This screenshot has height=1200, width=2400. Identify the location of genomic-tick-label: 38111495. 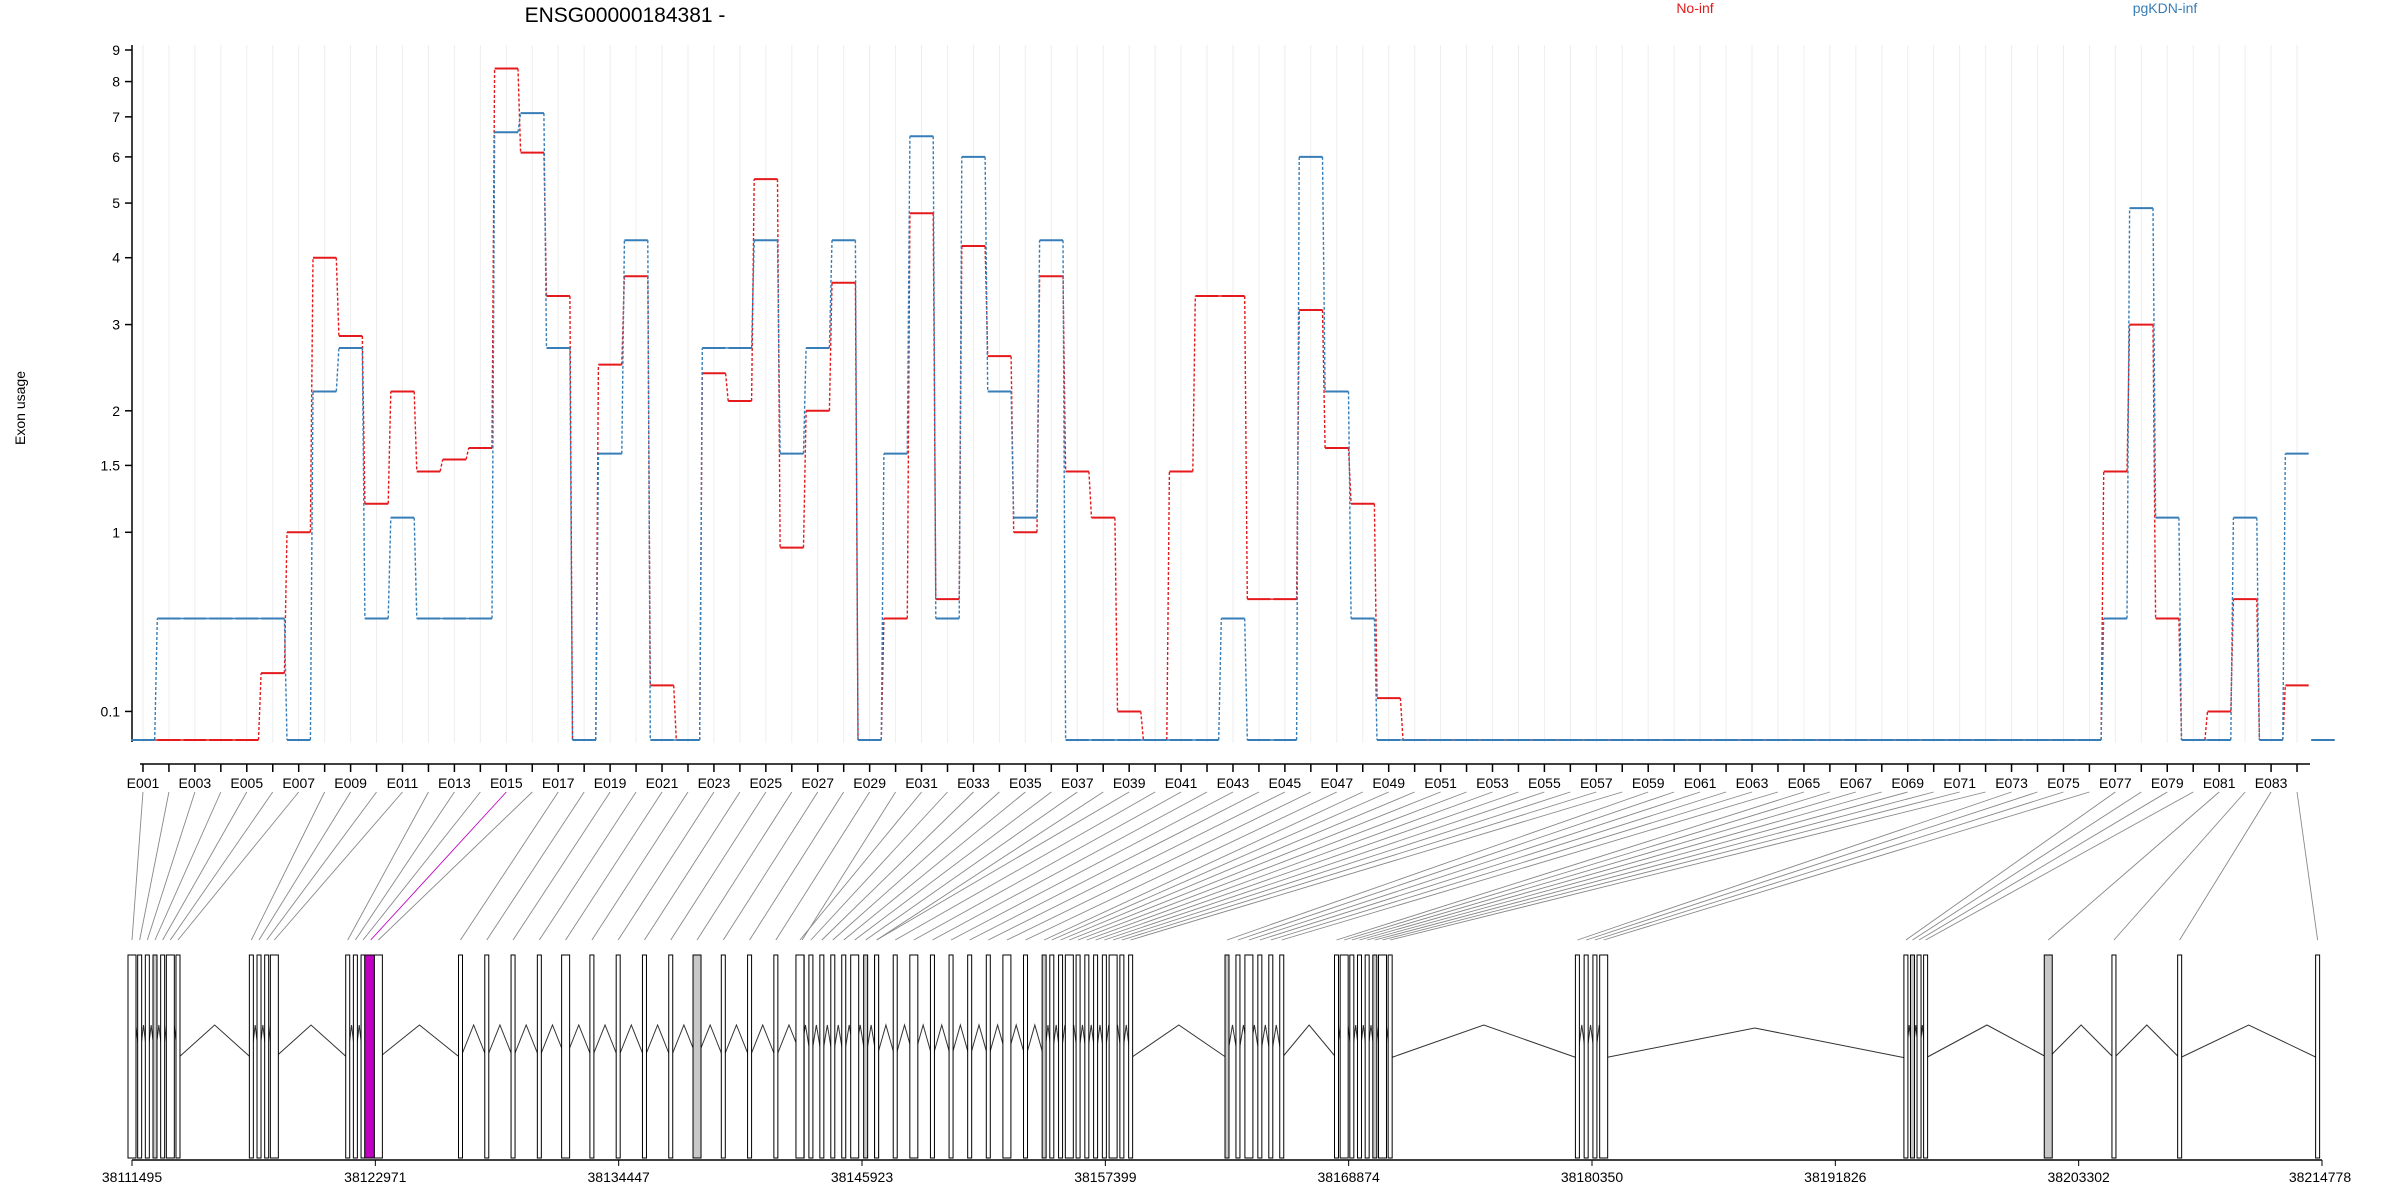
(132, 1177).